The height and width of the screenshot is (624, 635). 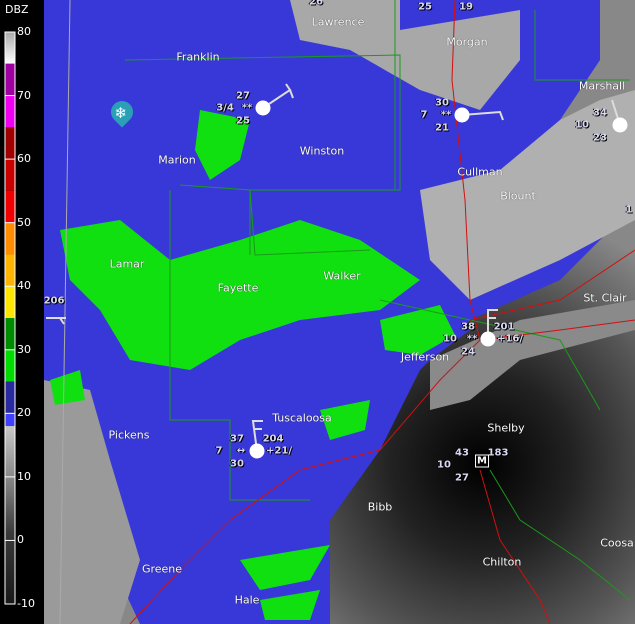 What do you see at coordinates (602, 86) in the screenshot?
I see `county-label: Marshall` at bounding box center [602, 86].